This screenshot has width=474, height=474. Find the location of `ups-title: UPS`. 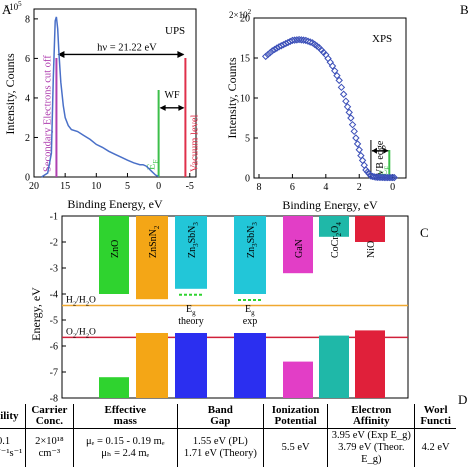

ups-title: UPS is located at coordinates (175, 31).